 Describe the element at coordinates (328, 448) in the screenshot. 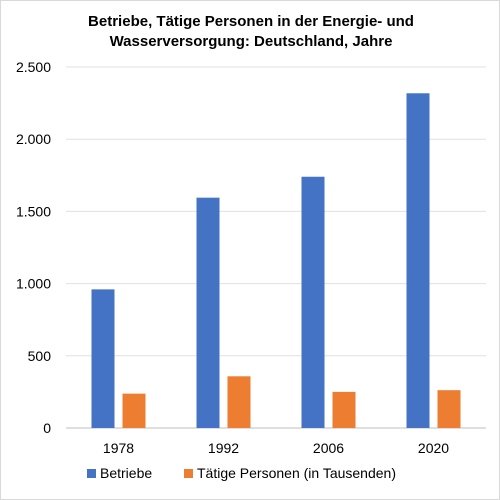

I see `x-tick-label: 2006` at that location.